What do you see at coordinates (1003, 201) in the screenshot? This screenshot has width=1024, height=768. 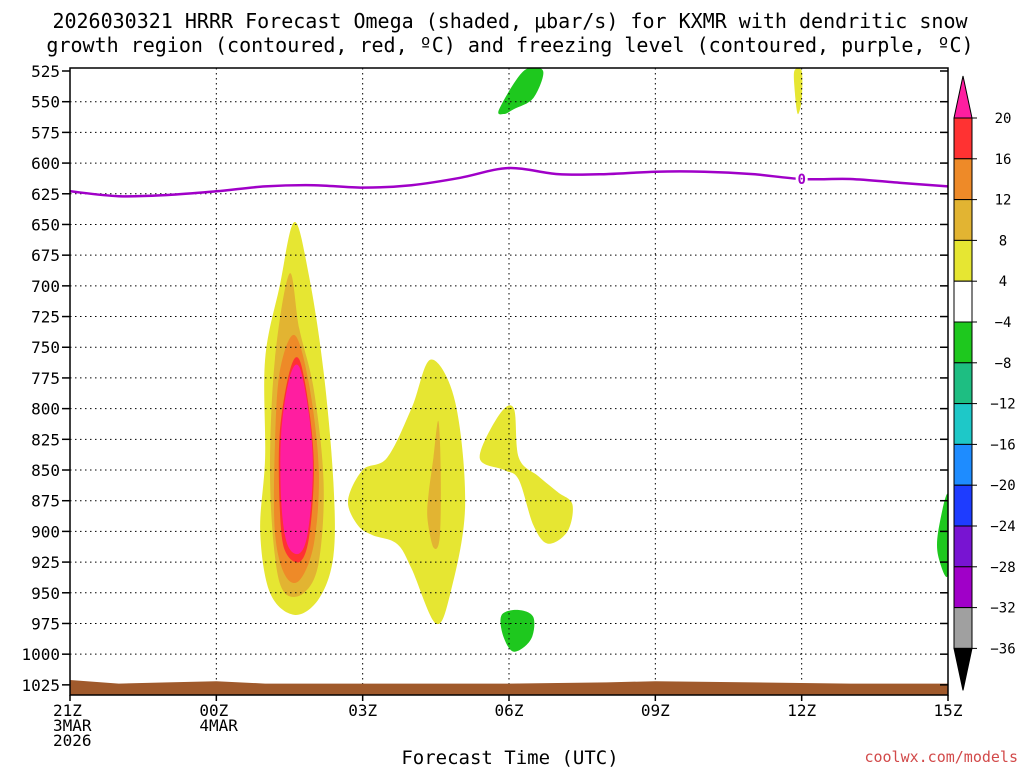 I see `colorbar-label-2: 12` at bounding box center [1003, 201].